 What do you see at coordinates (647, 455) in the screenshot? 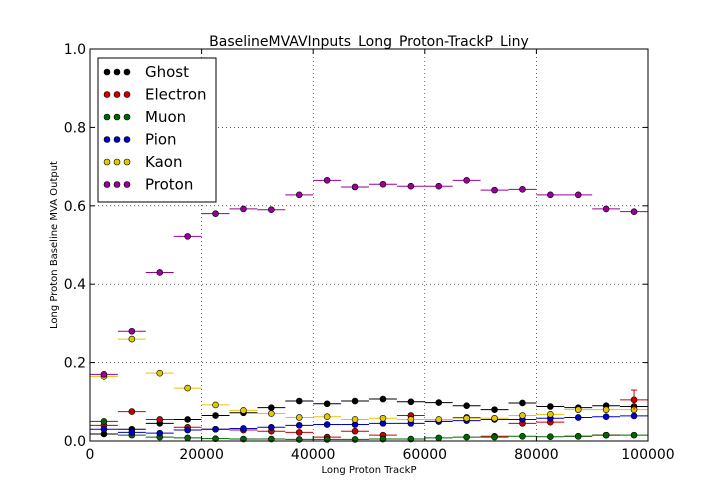
I see `x-tick-label: 100000` at bounding box center [647, 455].